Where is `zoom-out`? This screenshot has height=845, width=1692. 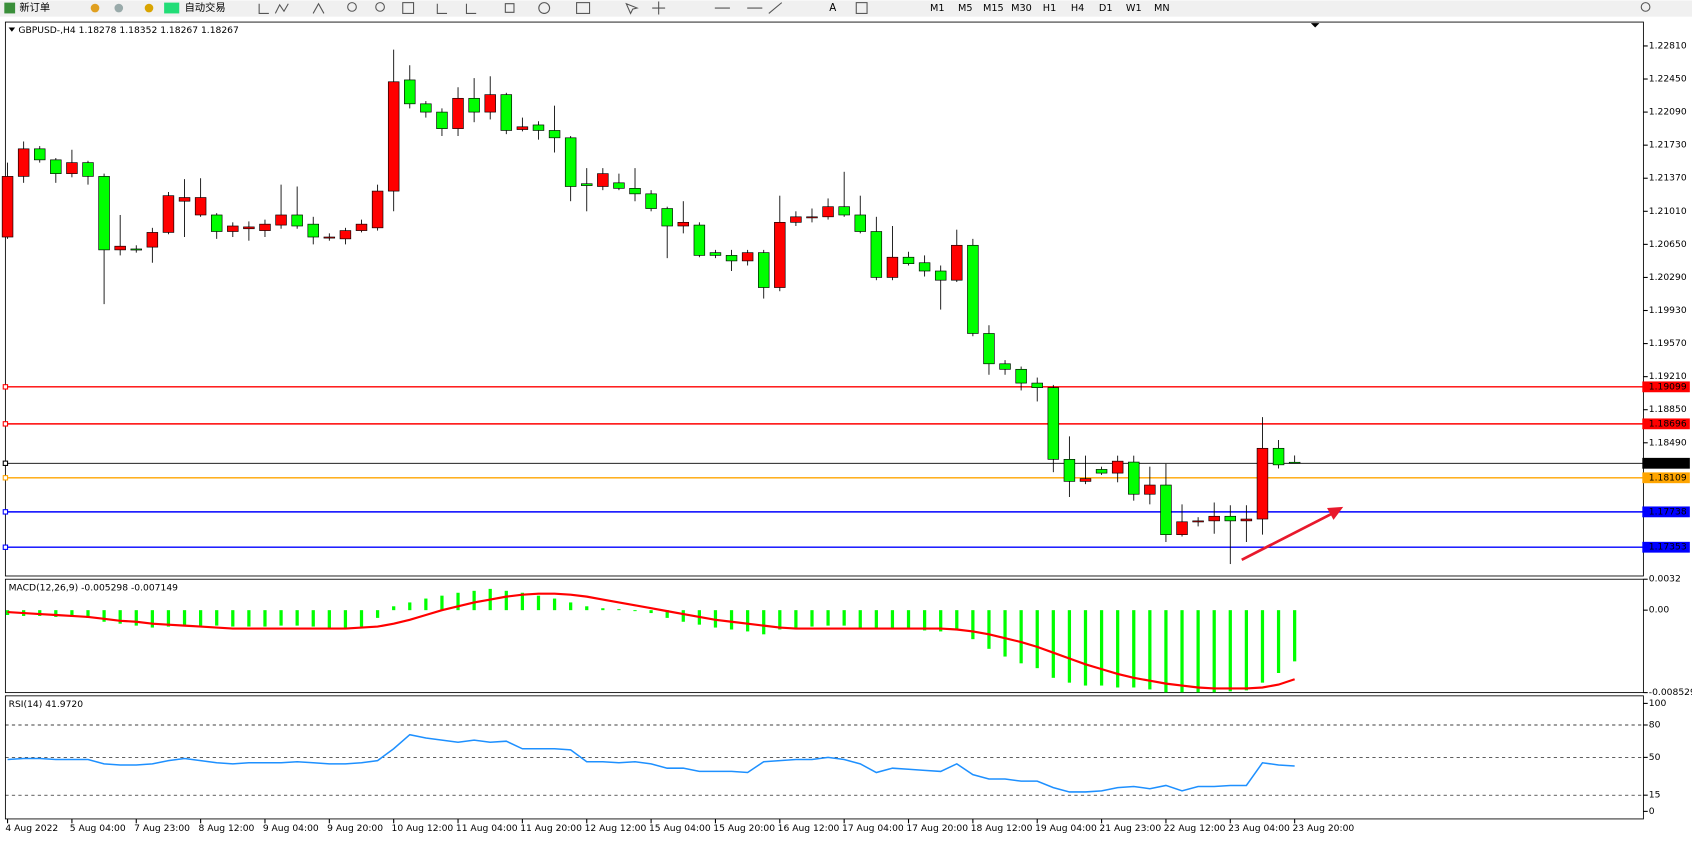 zoom-out is located at coordinates (380, 7).